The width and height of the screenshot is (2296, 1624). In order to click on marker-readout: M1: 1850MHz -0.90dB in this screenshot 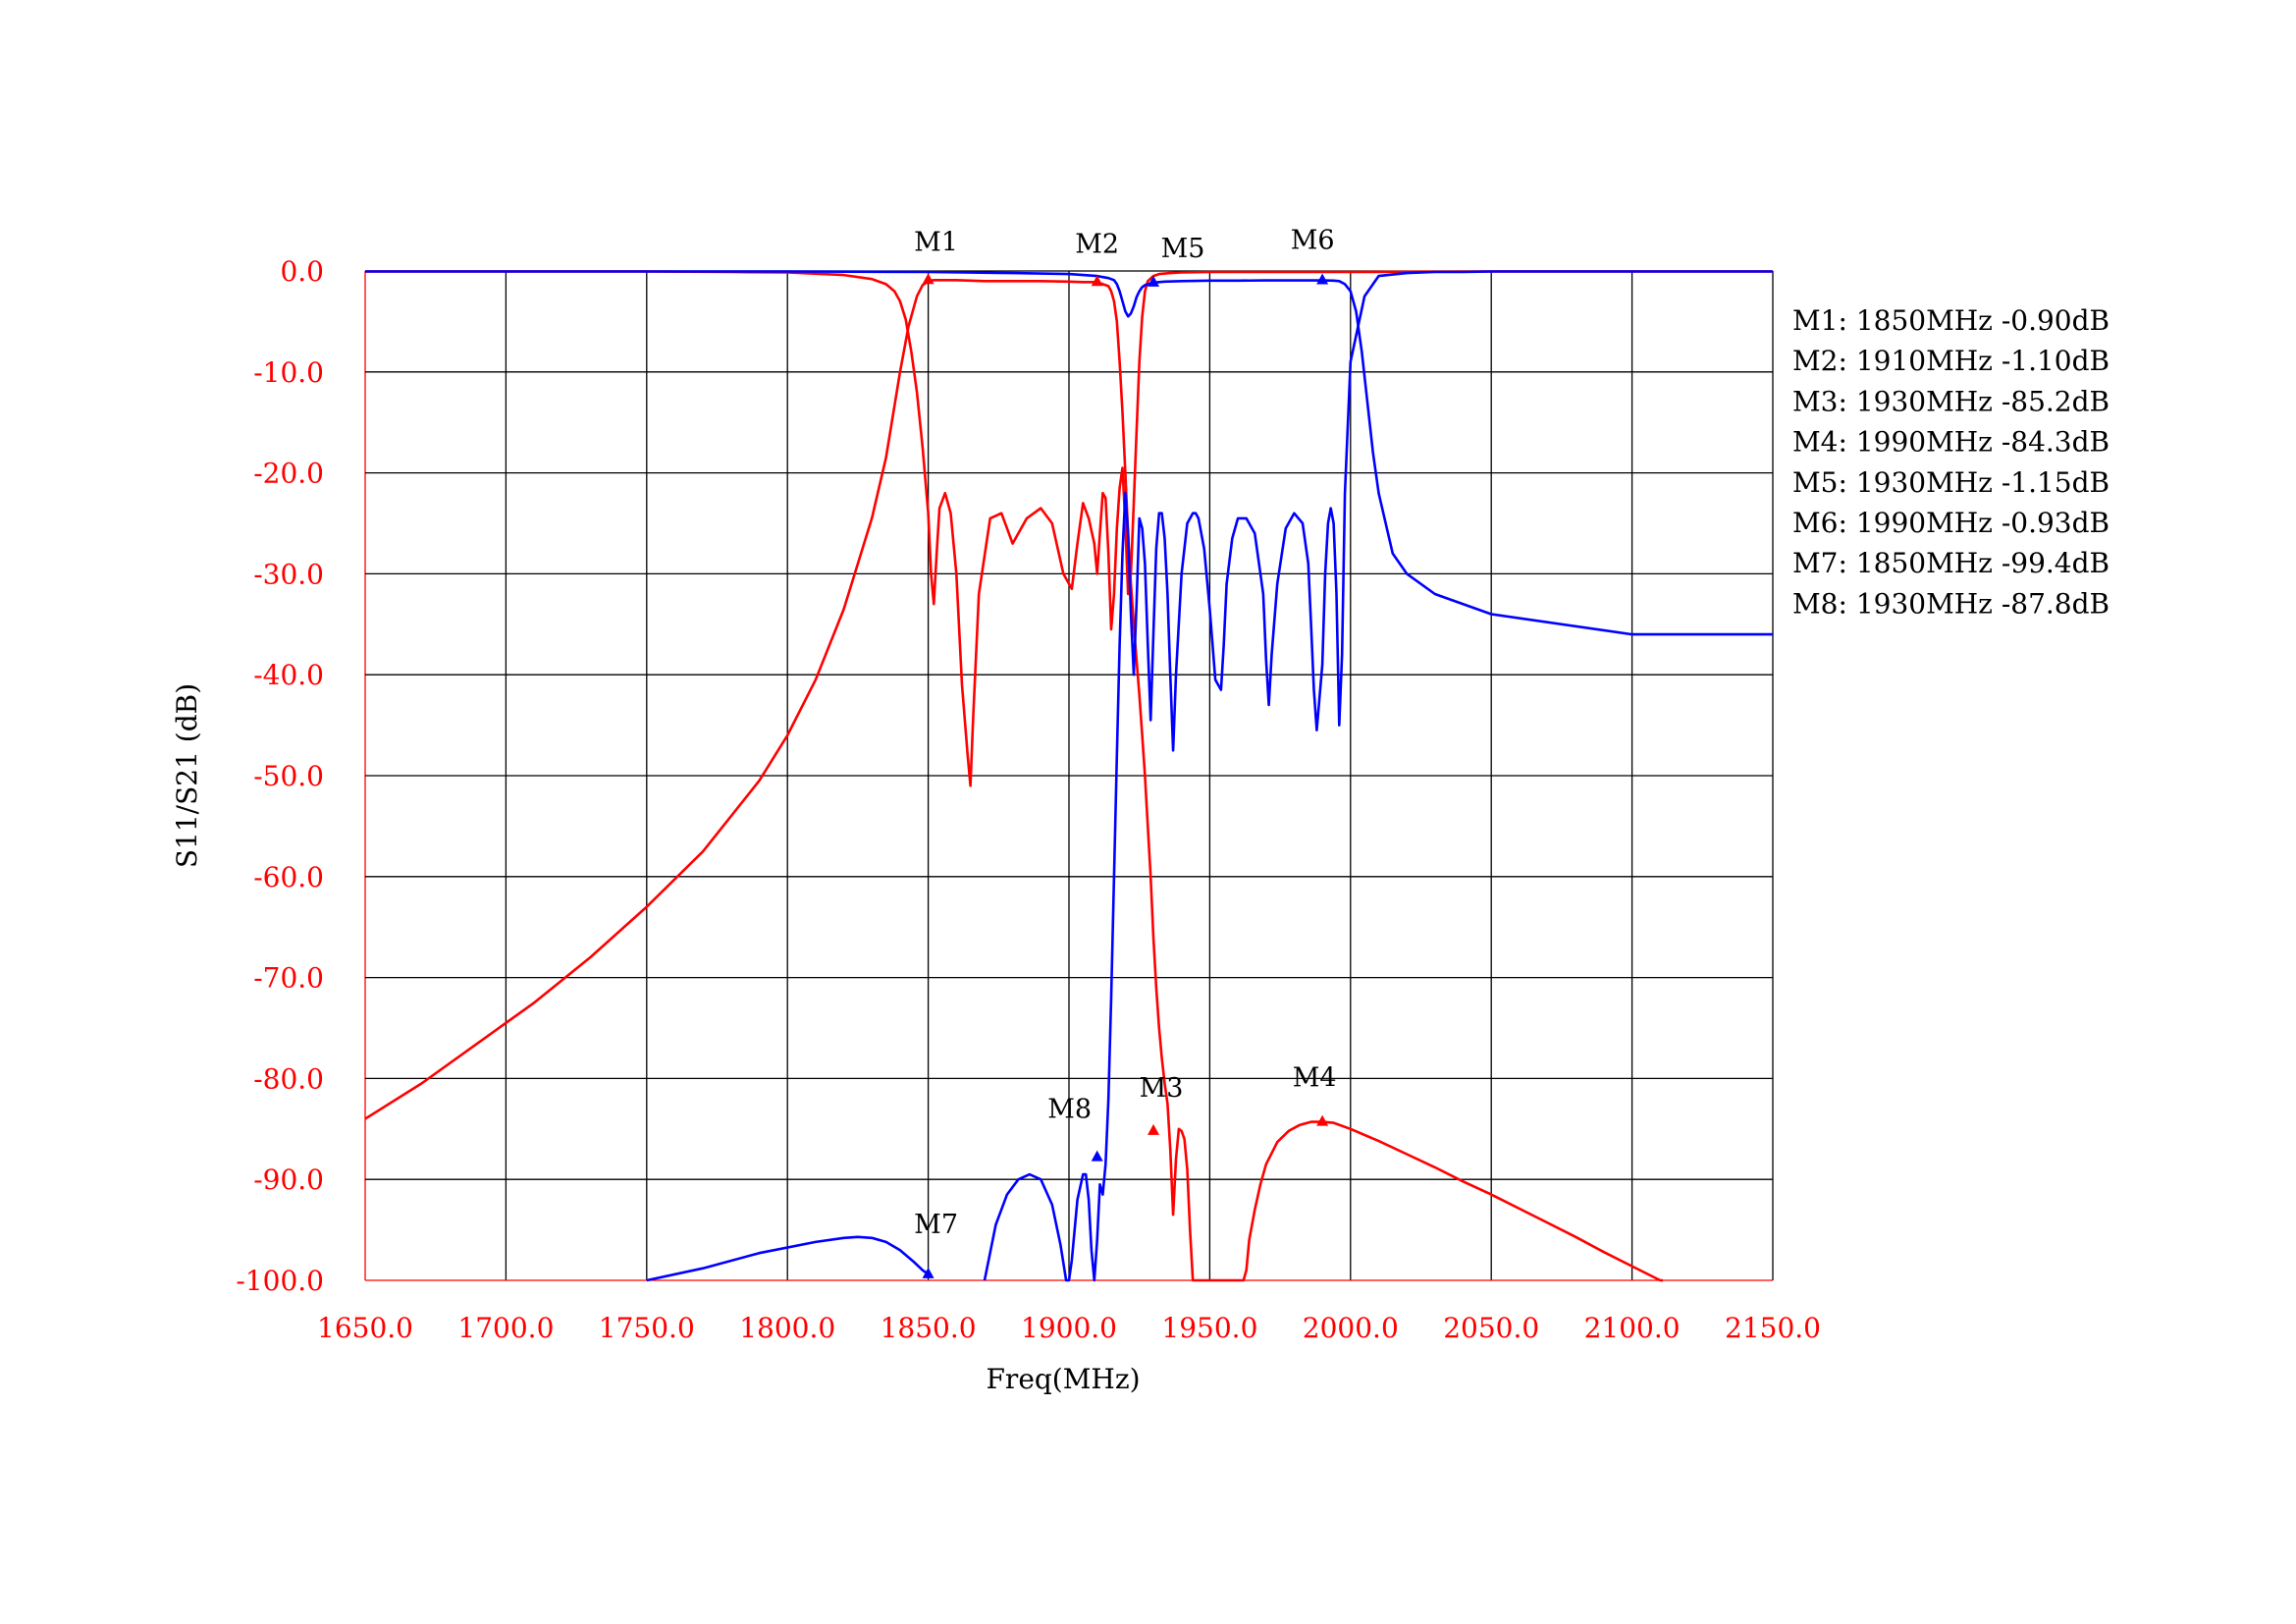, I will do `click(1950, 320)`.